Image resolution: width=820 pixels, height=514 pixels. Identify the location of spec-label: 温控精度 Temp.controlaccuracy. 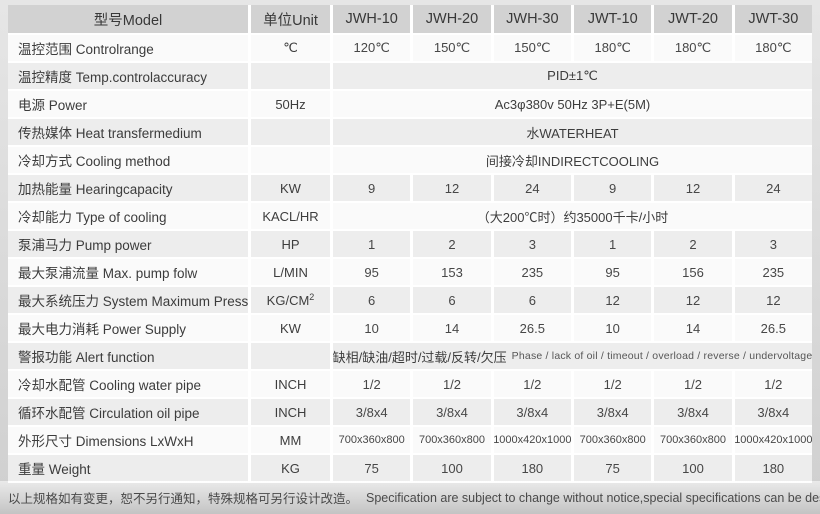
(128, 76).